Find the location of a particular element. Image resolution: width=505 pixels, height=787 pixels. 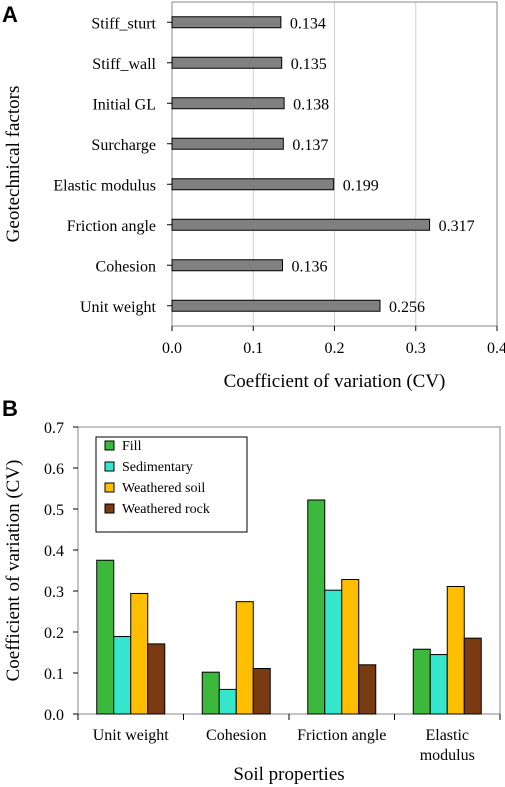

category-label: Surcharge is located at coordinates (123, 145).